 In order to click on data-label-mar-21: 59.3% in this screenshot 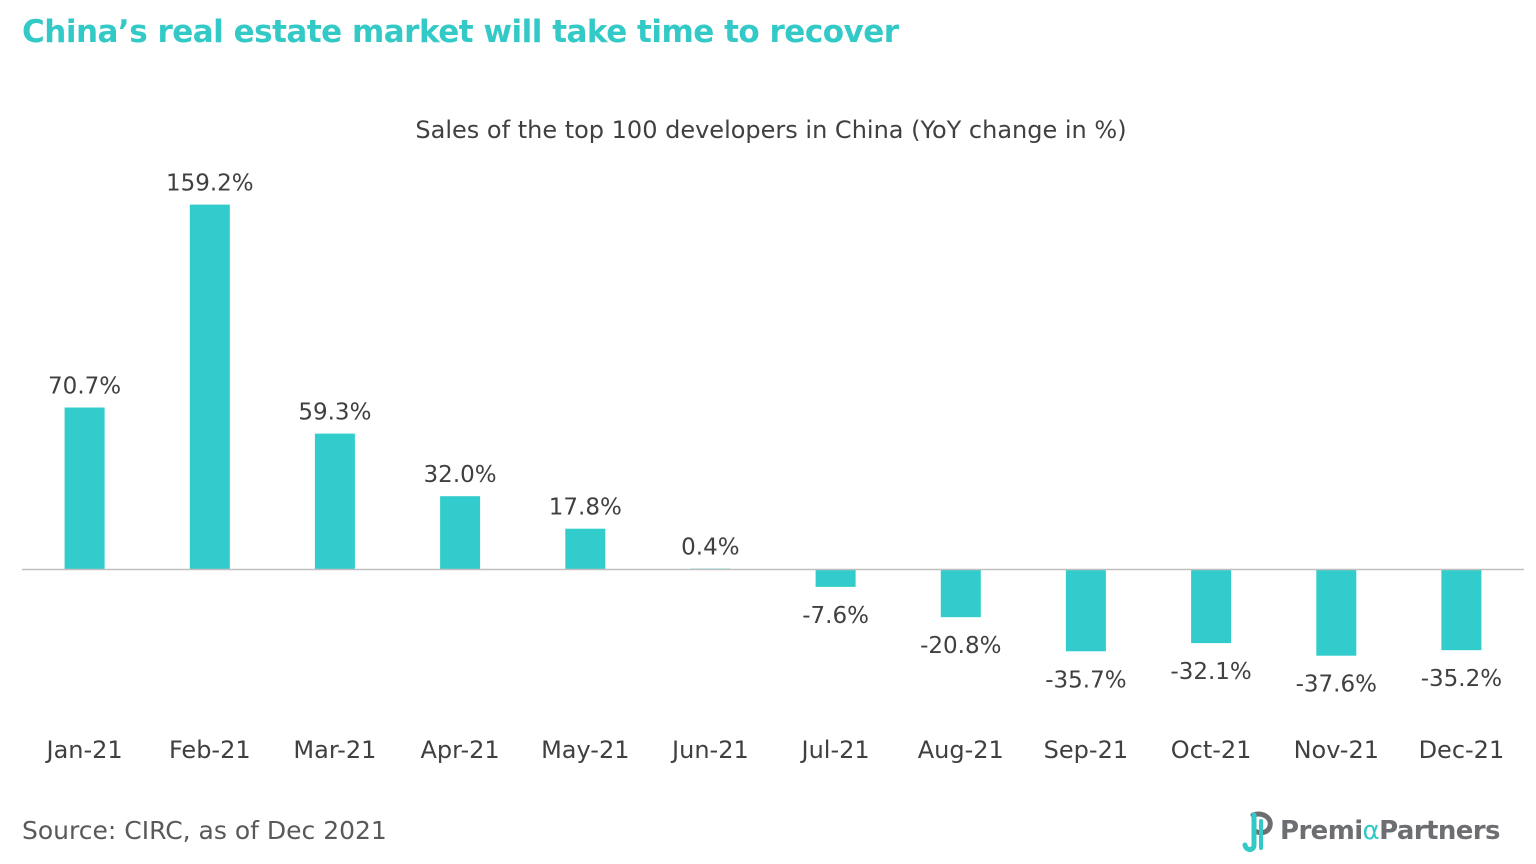, I will do `click(334, 413)`.